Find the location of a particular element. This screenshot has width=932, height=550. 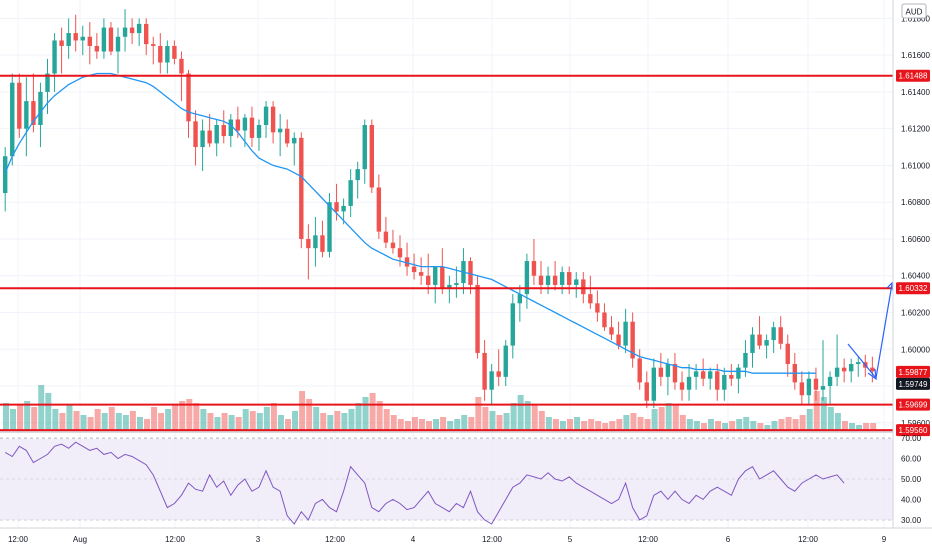

rsi-line is located at coordinates (424, 483).